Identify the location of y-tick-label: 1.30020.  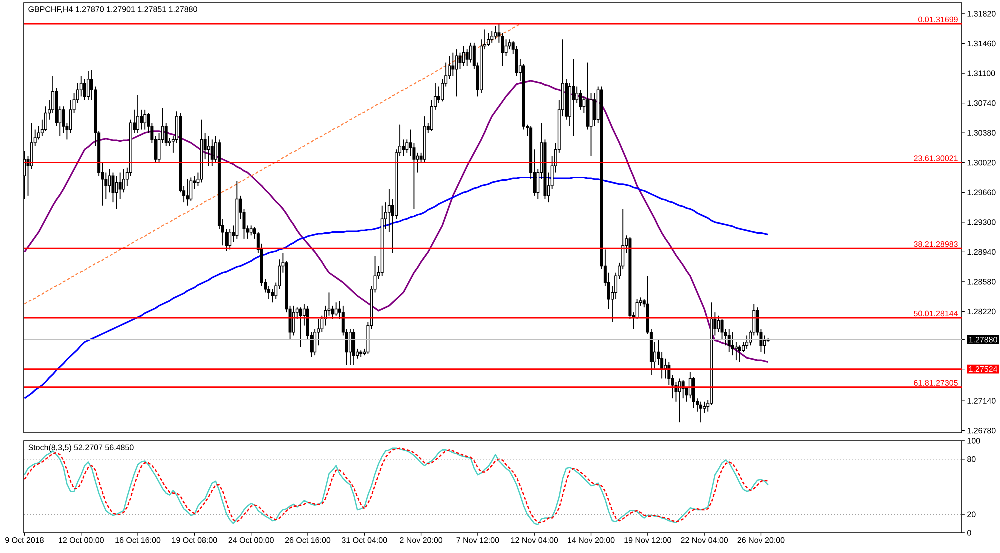
(982, 163).